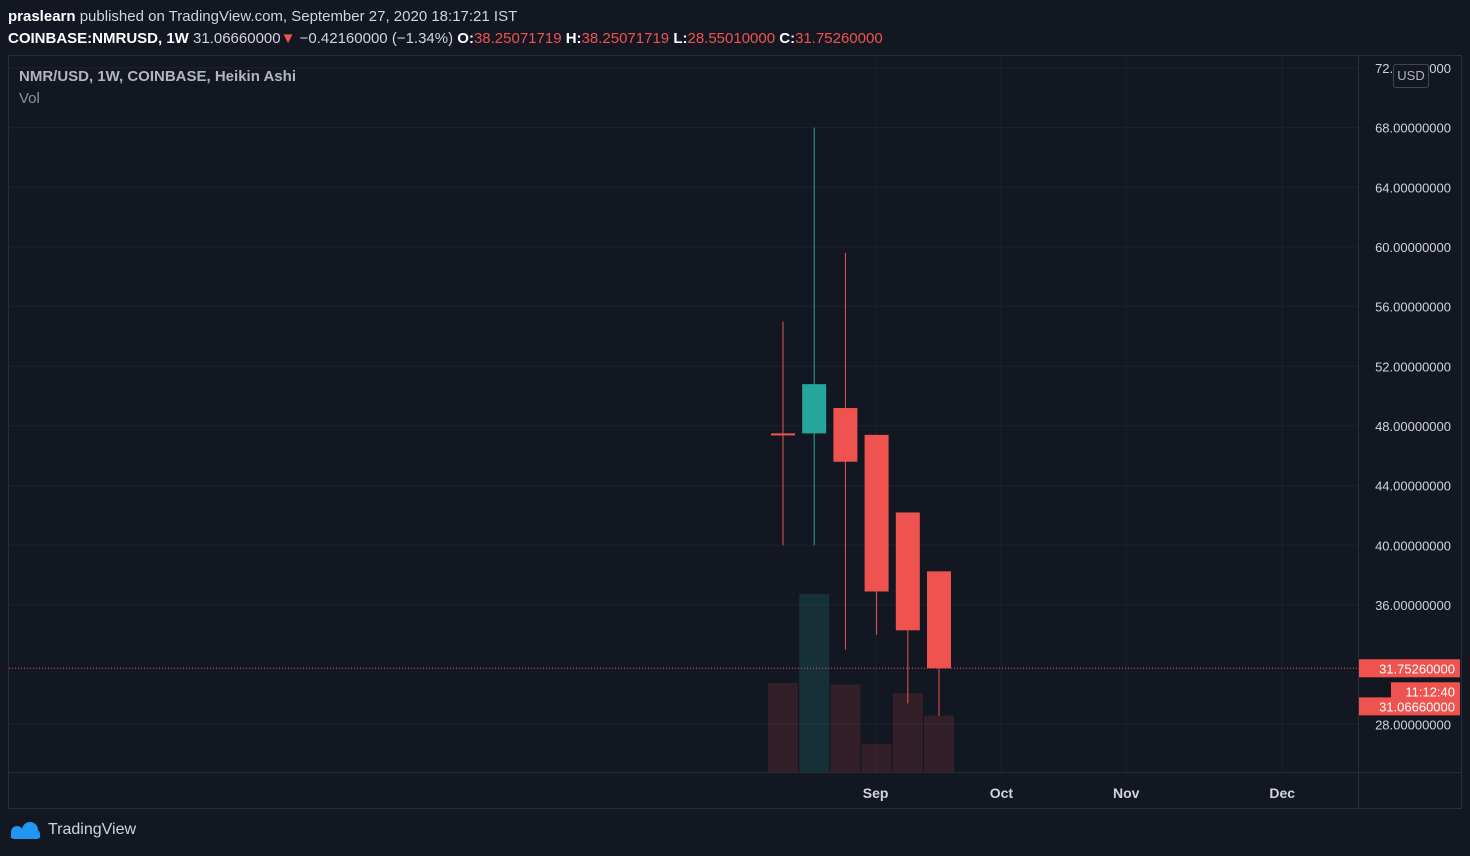  I want to click on volume-label: Vol, so click(29, 98).